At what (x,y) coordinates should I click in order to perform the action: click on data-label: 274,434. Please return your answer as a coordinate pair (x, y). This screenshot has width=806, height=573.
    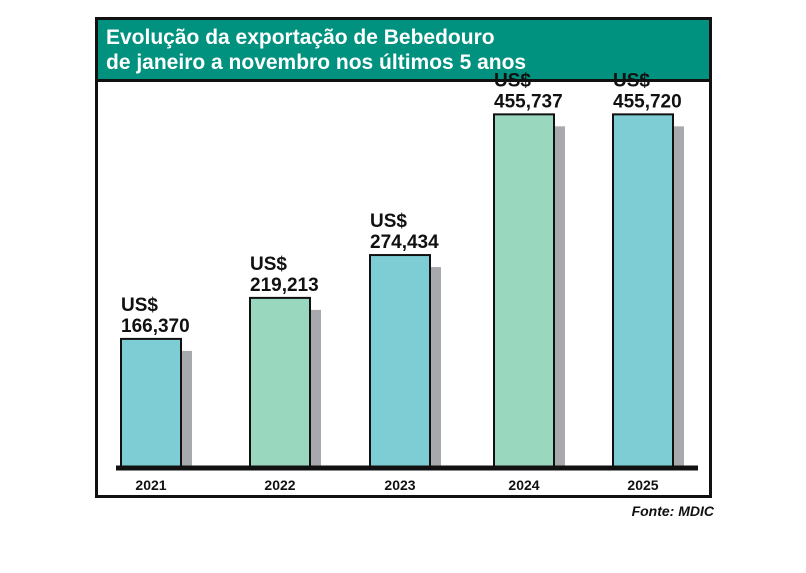
    Looking at the image, I should click on (404, 242).